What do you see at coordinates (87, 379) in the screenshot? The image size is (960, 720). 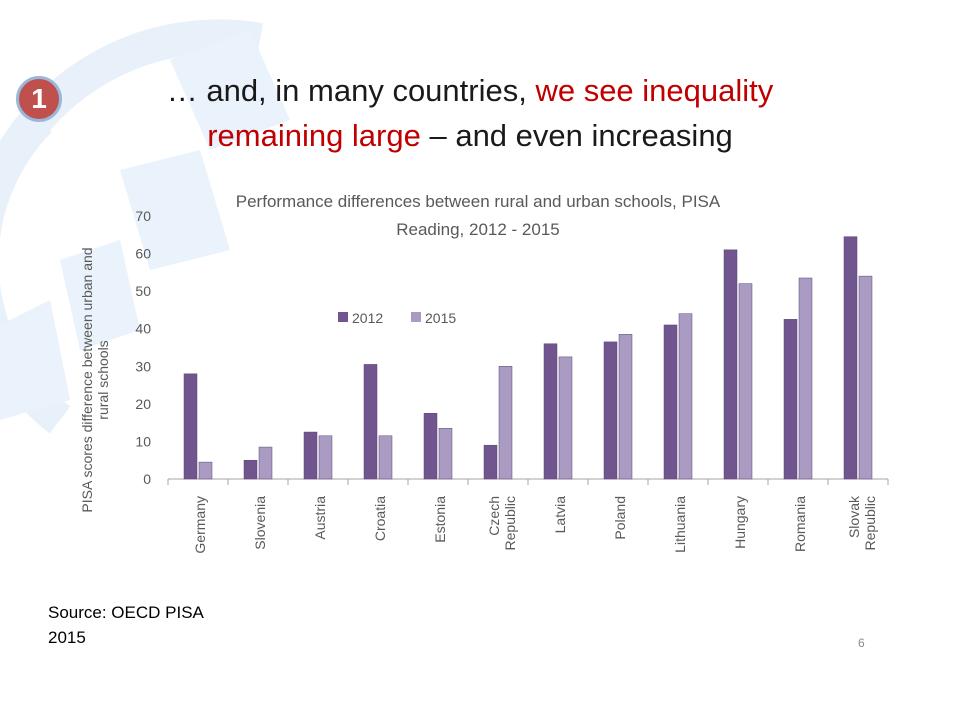 I see `y-axis-title: PISA scores difference between urban and` at bounding box center [87, 379].